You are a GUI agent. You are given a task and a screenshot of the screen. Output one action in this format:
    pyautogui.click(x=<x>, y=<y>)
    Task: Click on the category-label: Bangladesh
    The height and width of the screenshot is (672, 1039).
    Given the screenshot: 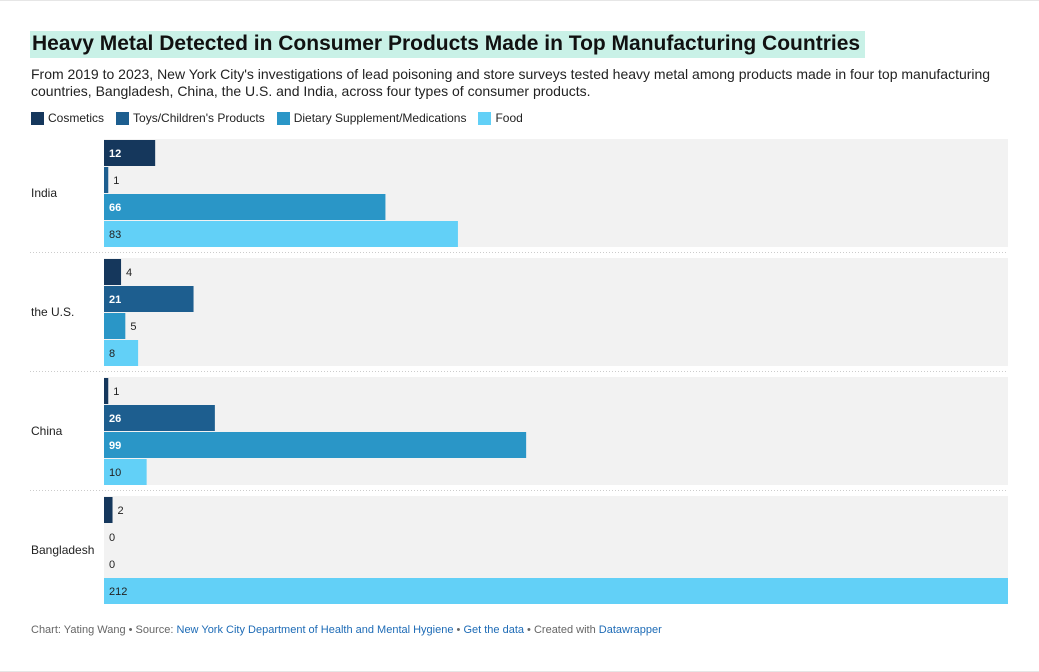 What is the action you would take?
    pyautogui.click(x=62, y=550)
    